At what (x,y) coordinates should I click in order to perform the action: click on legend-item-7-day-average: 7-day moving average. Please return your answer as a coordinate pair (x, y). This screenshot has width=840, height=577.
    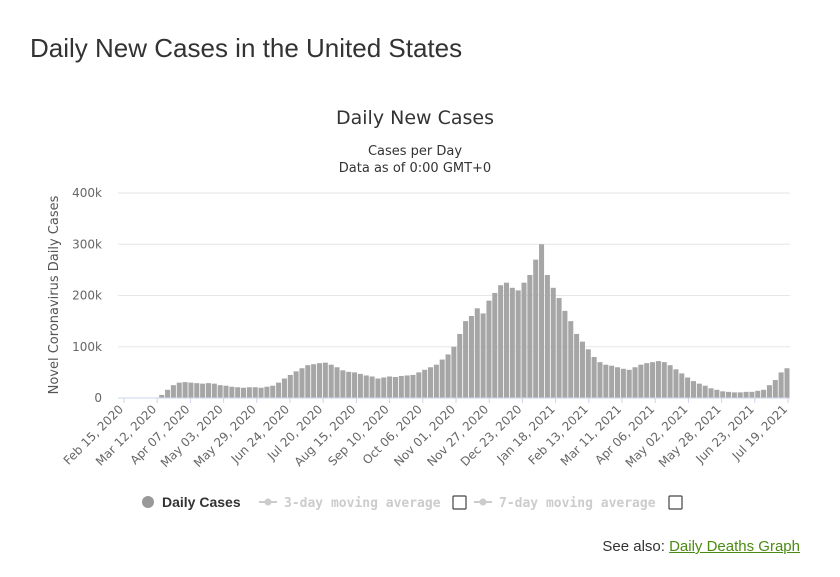
    Looking at the image, I should click on (565, 503).